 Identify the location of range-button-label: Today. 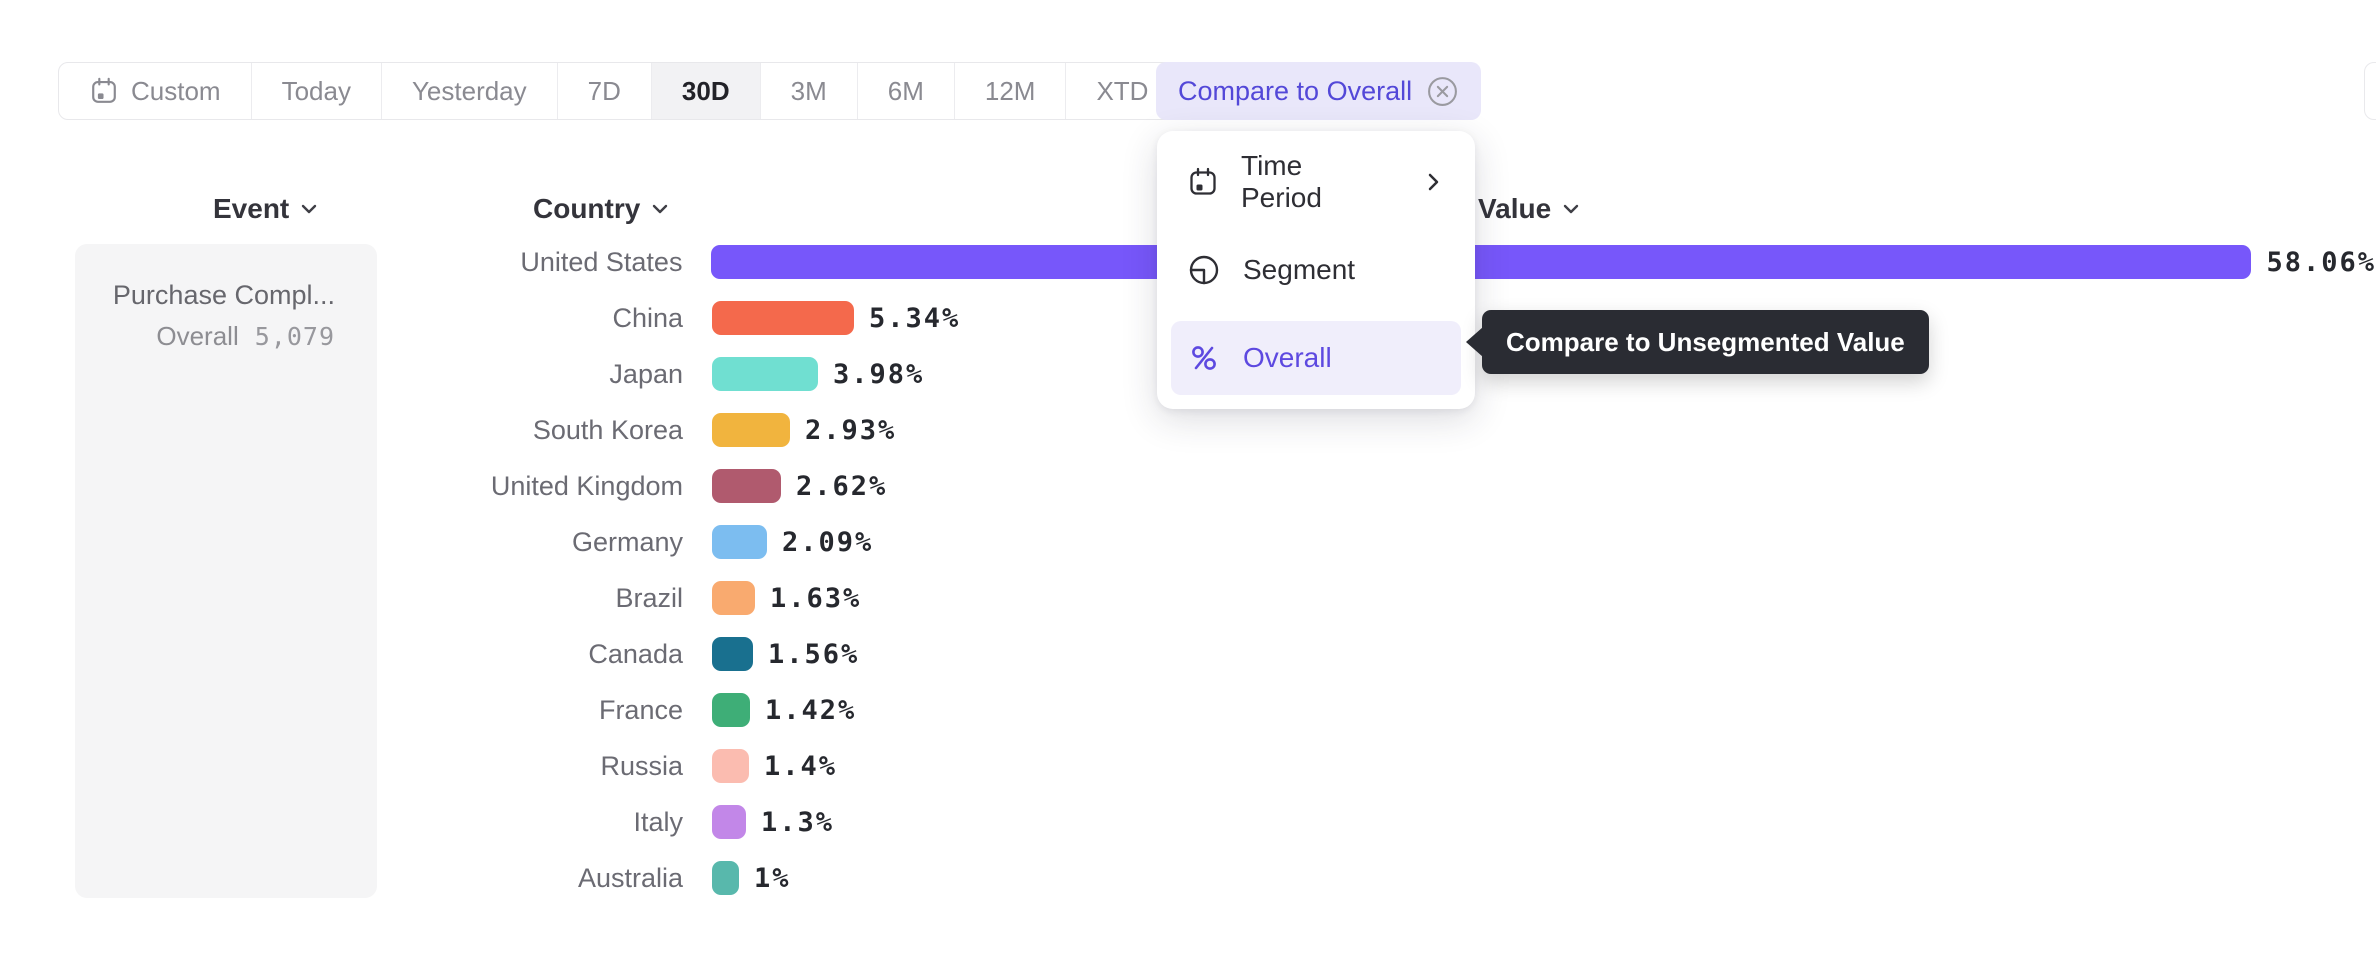
(316, 90).